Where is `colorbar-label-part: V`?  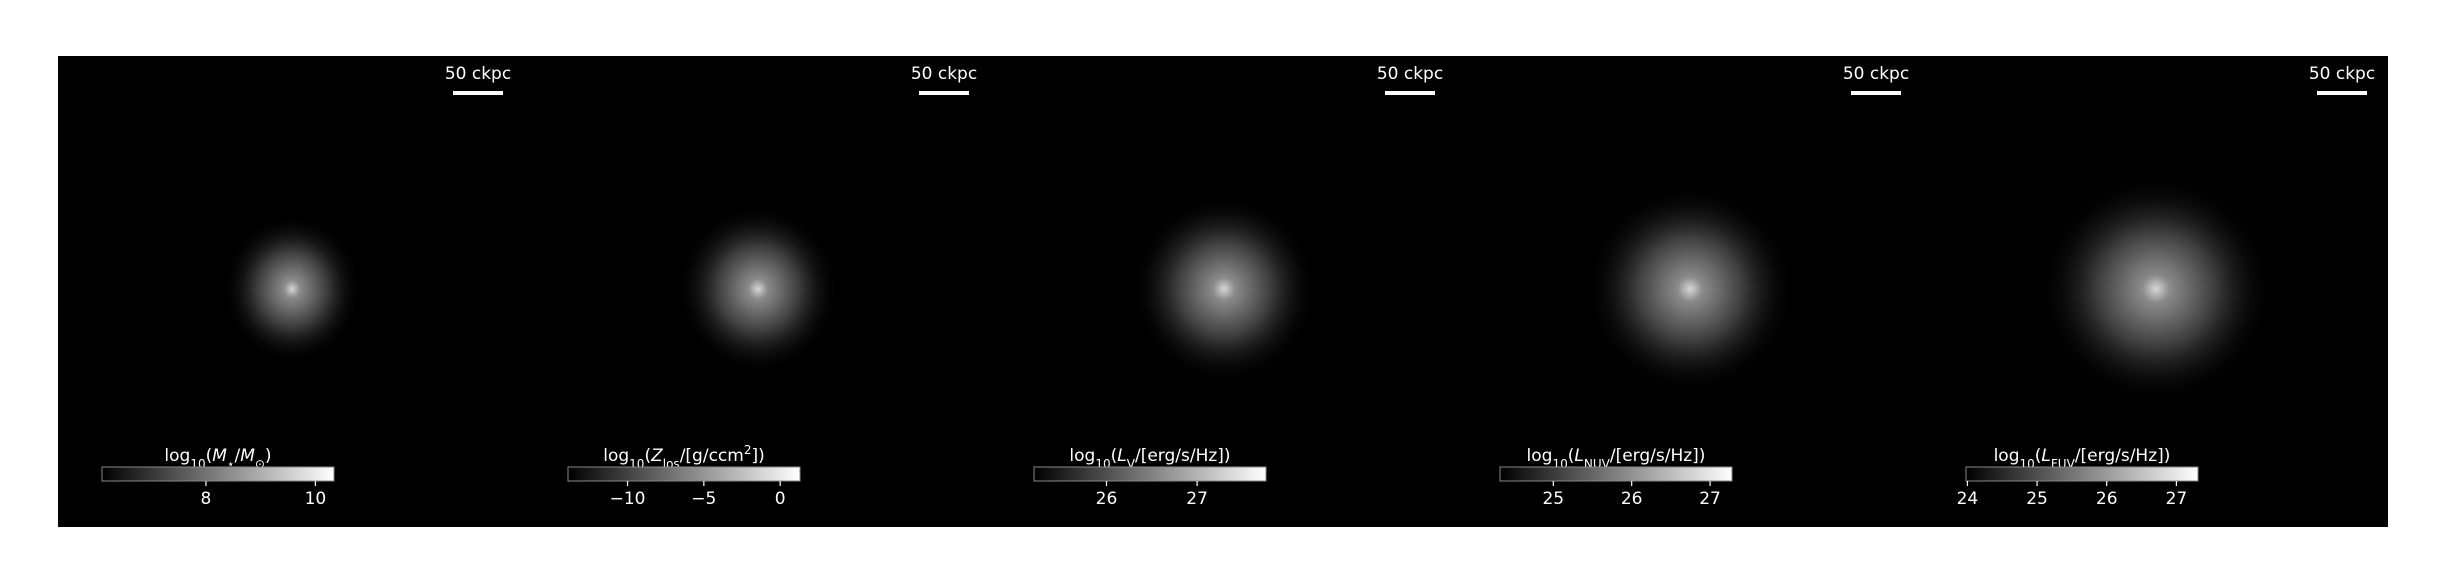
colorbar-label-part: V is located at coordinates (1131, 464).